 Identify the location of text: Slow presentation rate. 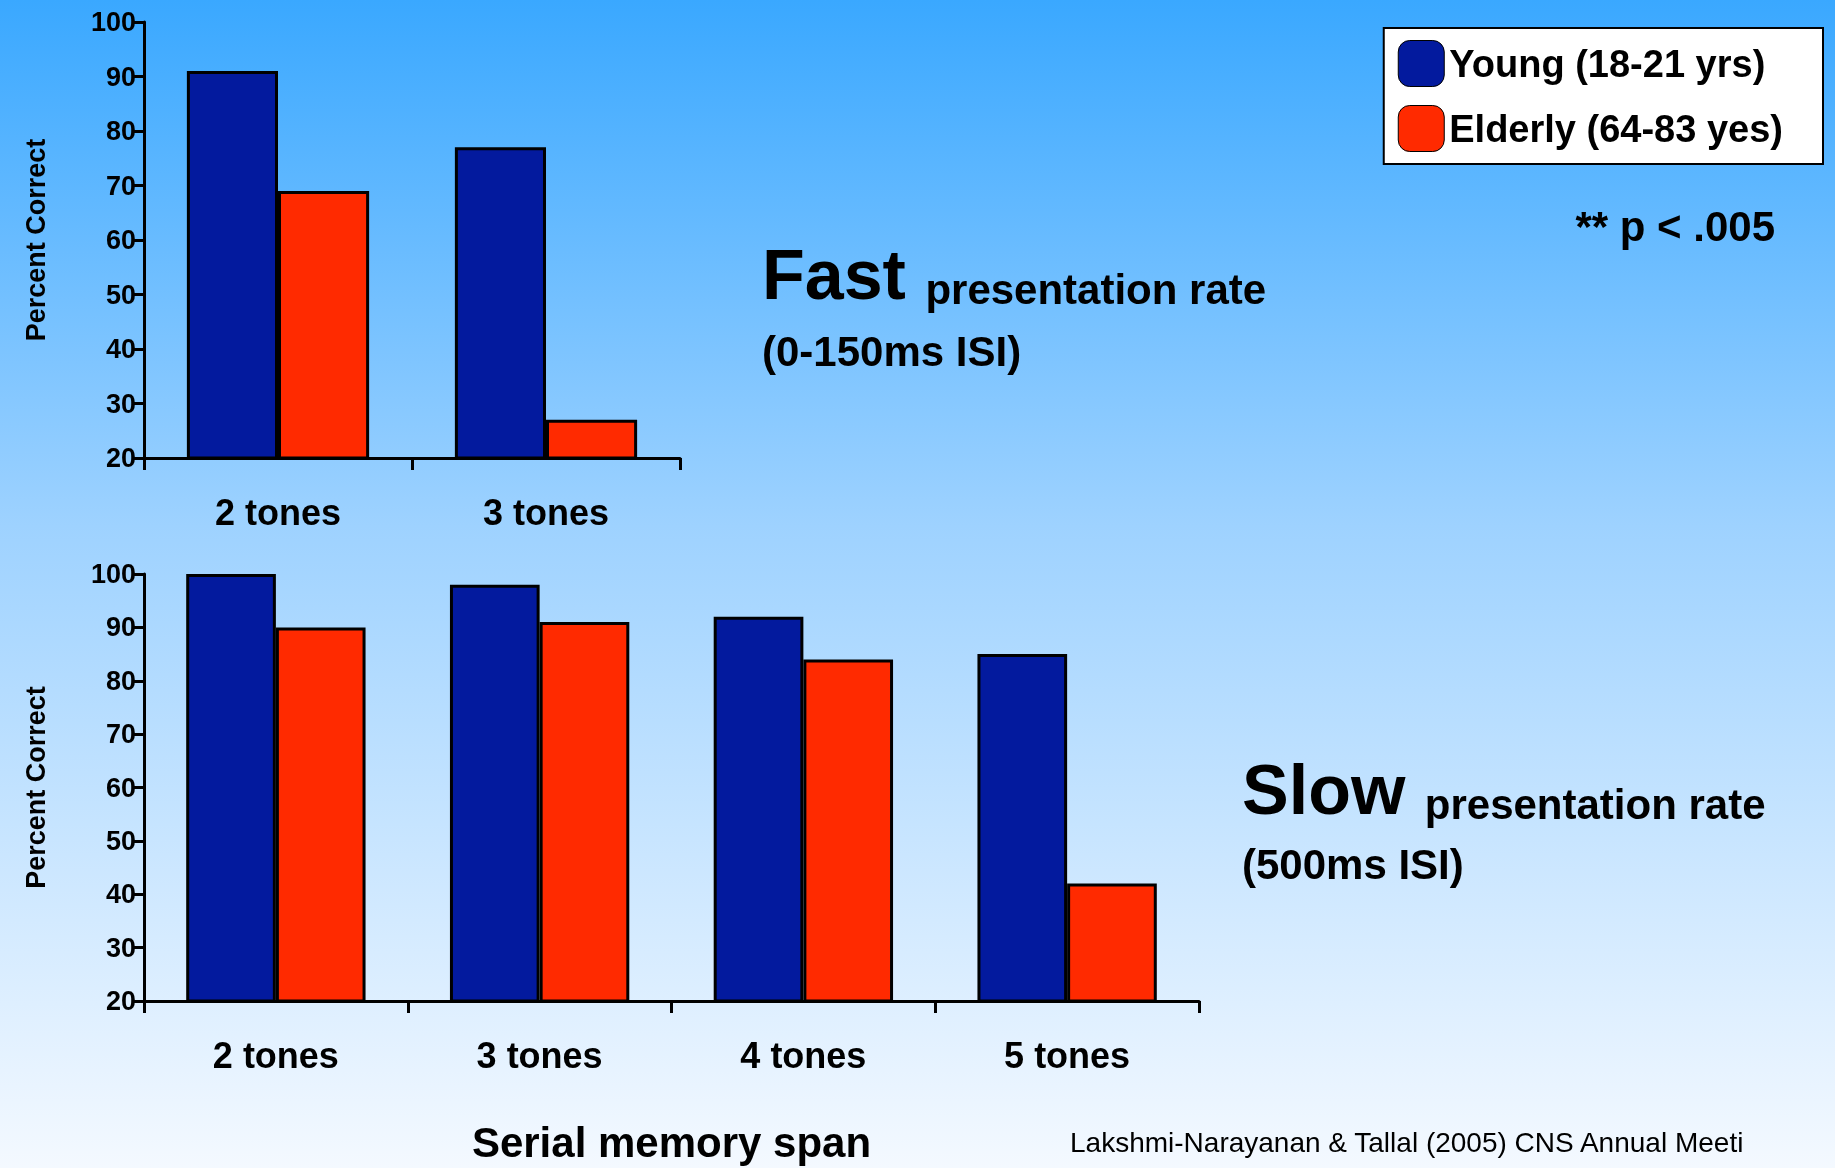
(1504, 790).